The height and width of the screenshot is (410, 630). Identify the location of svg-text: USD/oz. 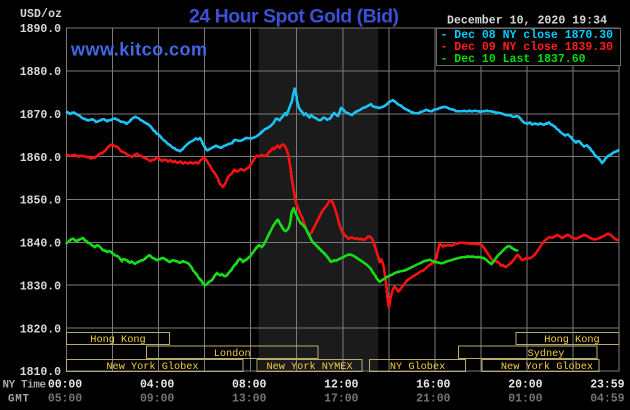
(41, 14).